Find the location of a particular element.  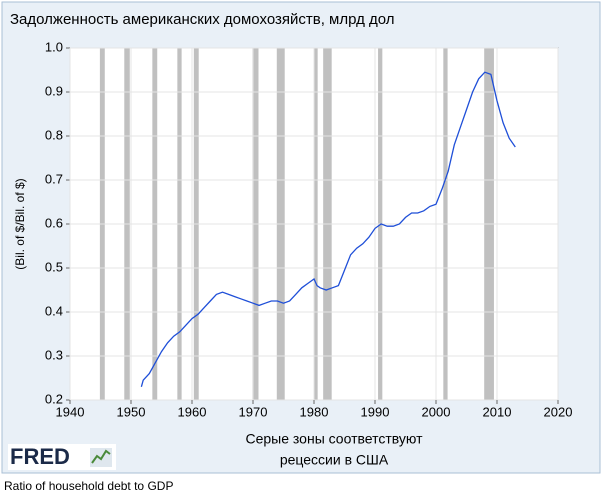

x-tick-label: 2000 is located at coordinates (436, 411).